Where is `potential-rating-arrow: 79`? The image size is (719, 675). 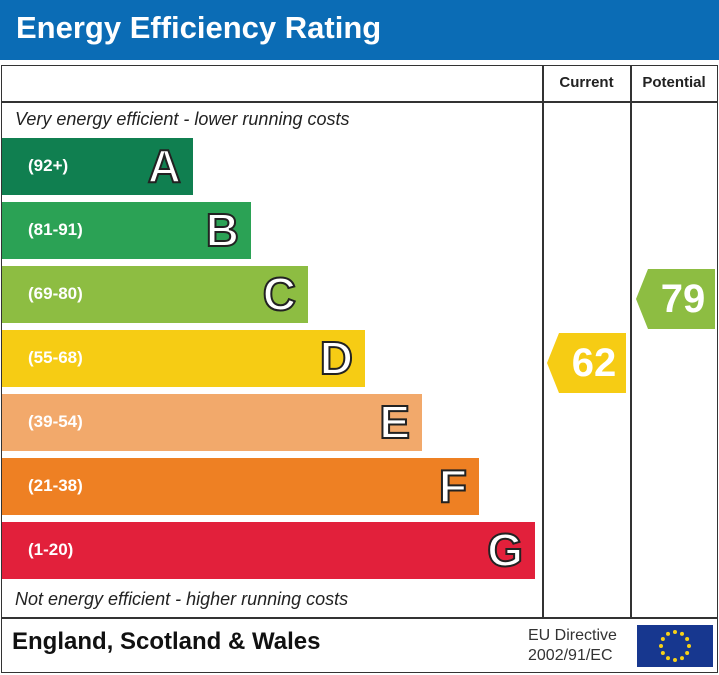
potential-rating-arrow: 79 is located at coordinates (676, 299).